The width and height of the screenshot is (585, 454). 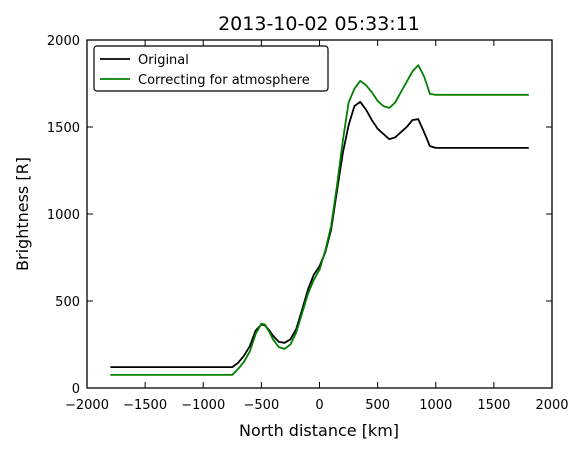 I want to click on y-tick-labels: 0 500 1000 1500 2000, so click(x=63, y=215).